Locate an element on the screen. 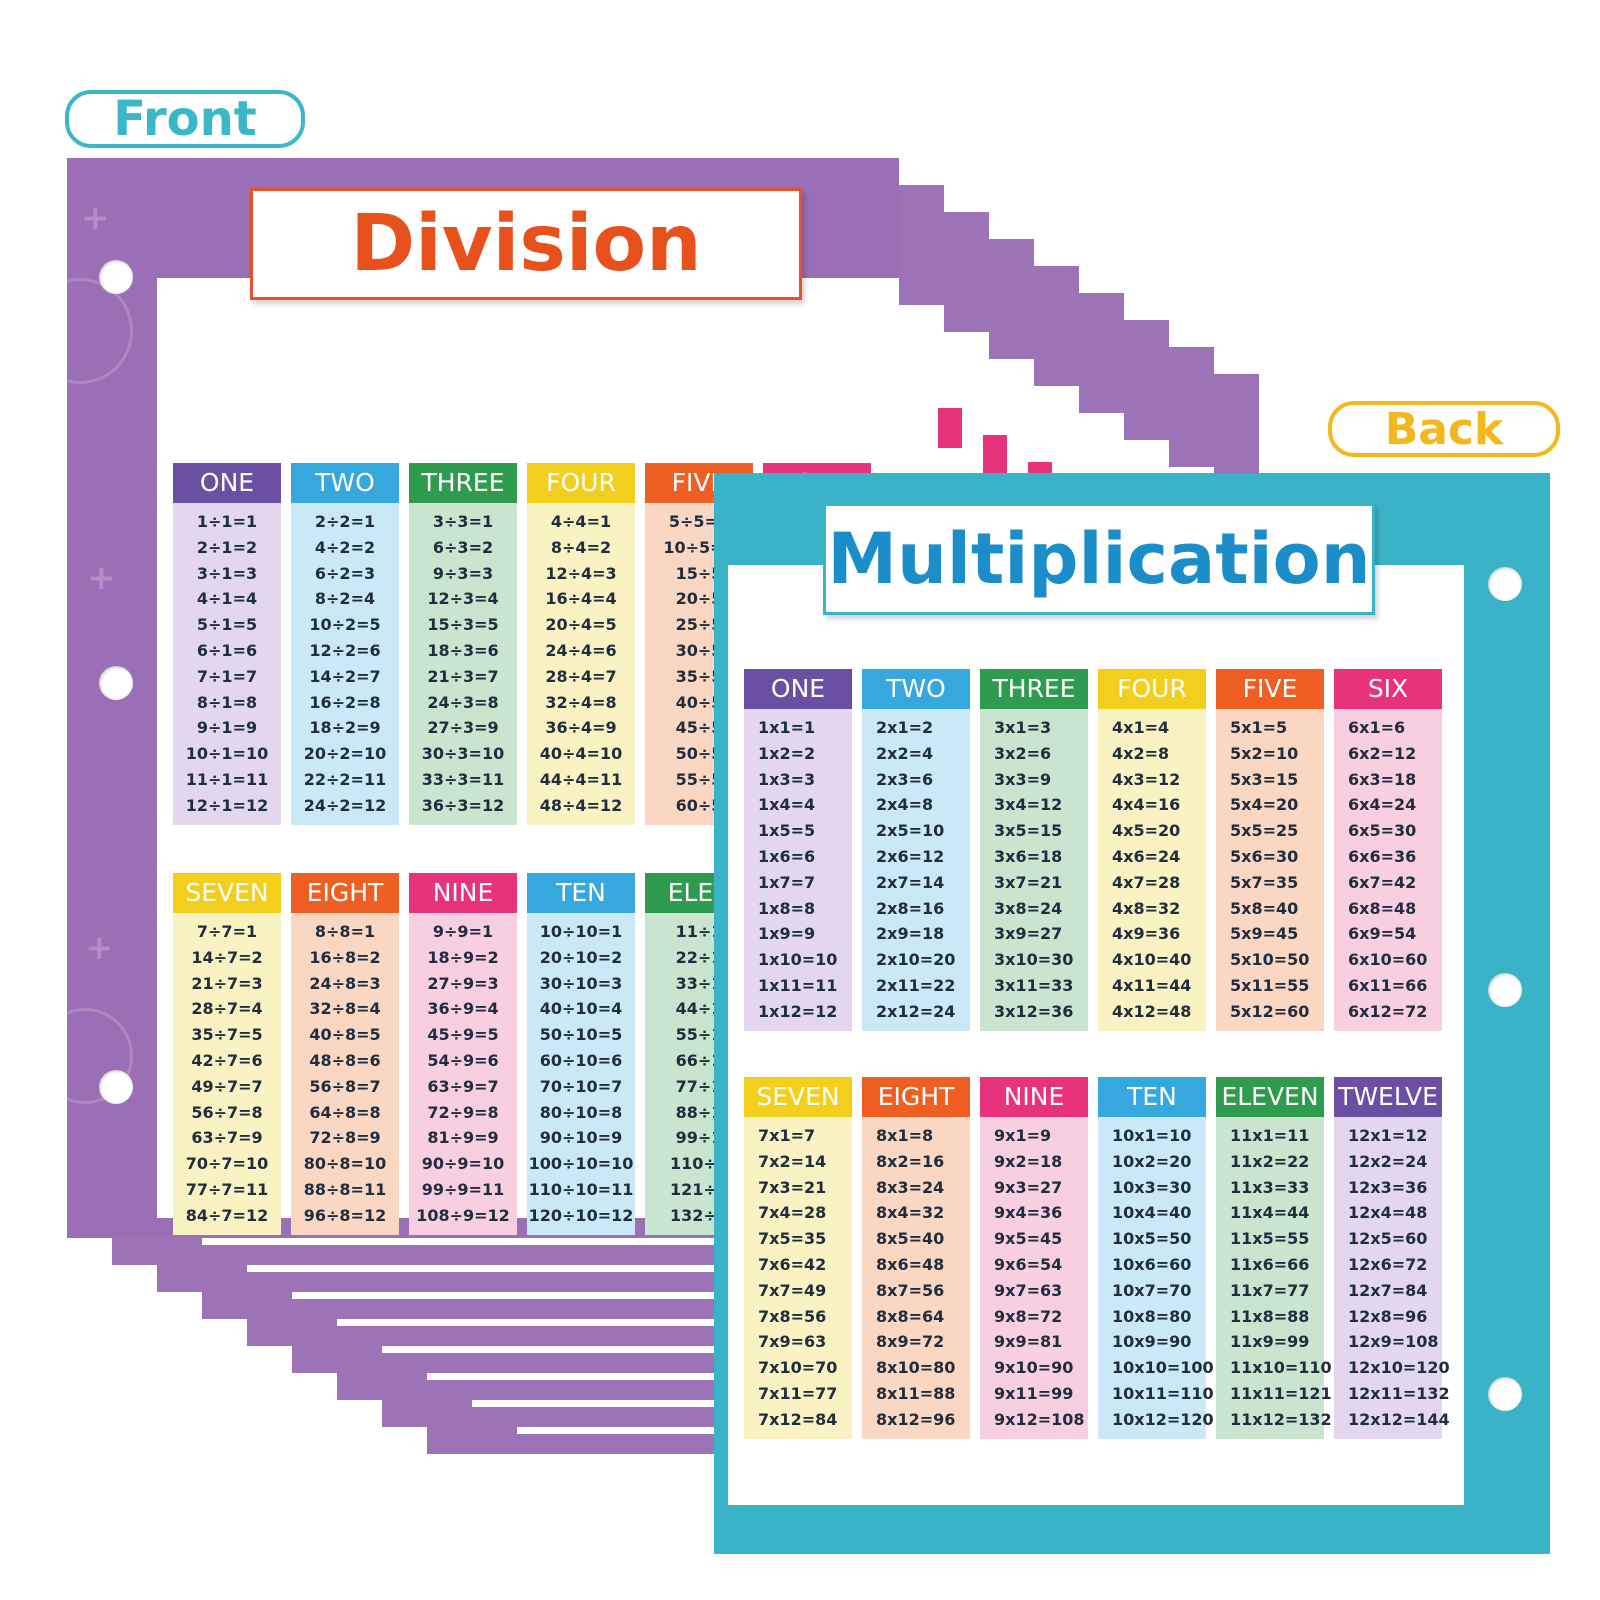 Image resolution: width=1600 pixels, height=1600 pixels. fact-row: 9÷9=1 is located at coordinates (463, 931).